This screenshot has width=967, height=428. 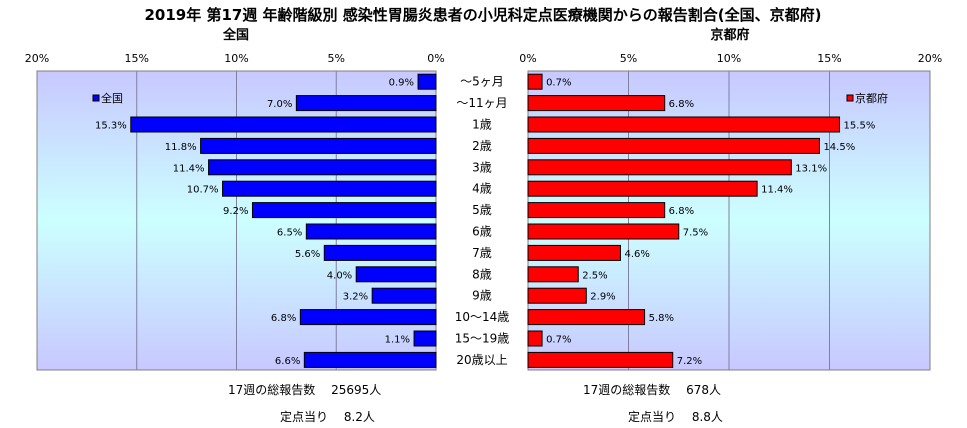 What do you see at coordinates (811, 168) in the screenshot?
I see `kyoto-bar-label: 13.1%` at bounding box center [811, 168].